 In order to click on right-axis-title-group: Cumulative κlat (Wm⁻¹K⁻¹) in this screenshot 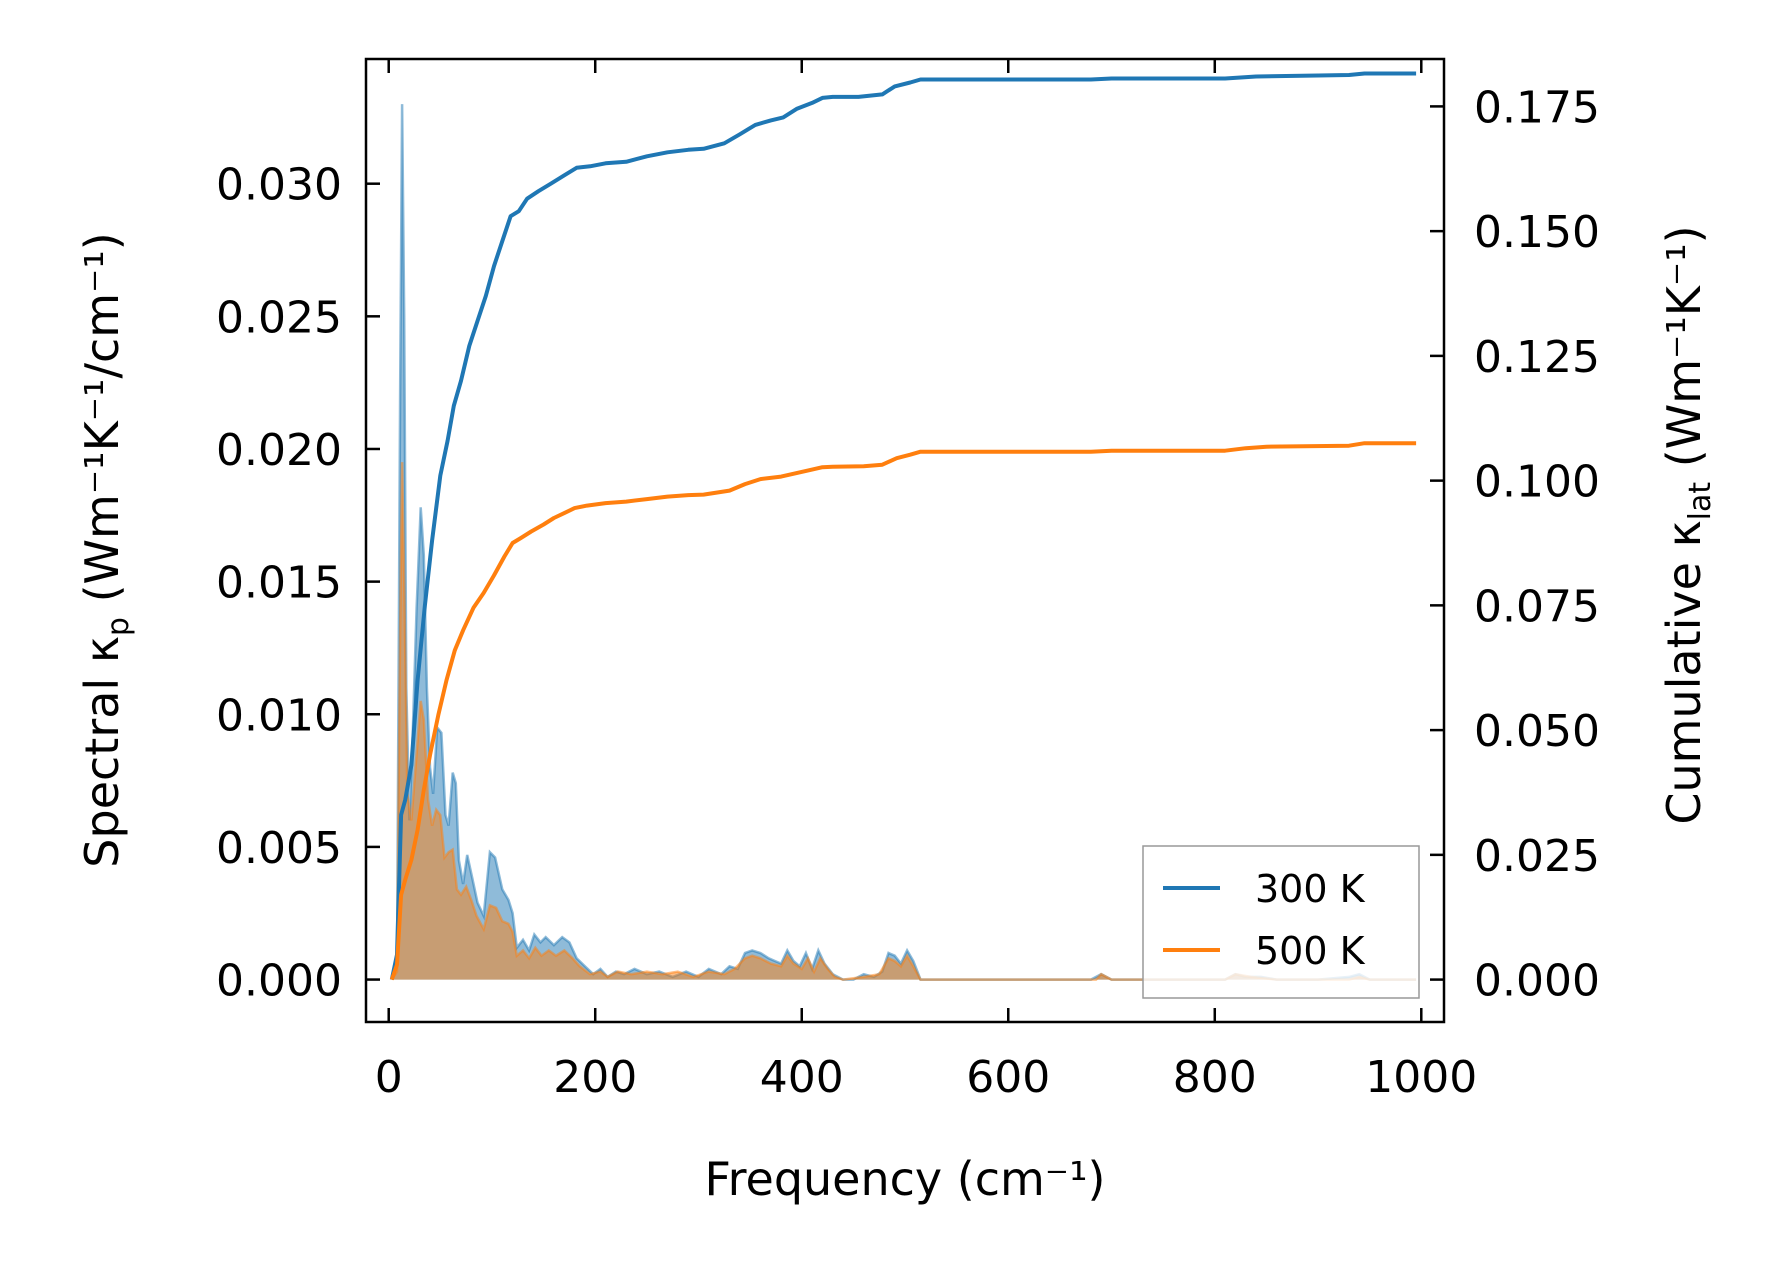, I will do `click(1687, 524)`.